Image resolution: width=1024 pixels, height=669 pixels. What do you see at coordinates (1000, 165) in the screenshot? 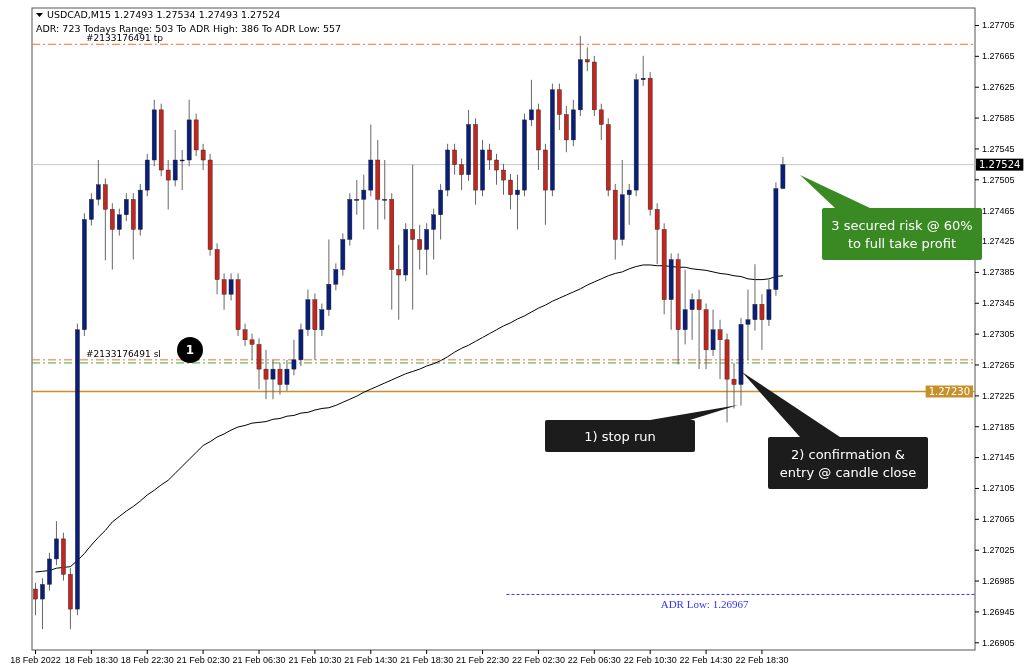
I see `ref-line-label: 1.27524` at bounding box center [1000, 165].